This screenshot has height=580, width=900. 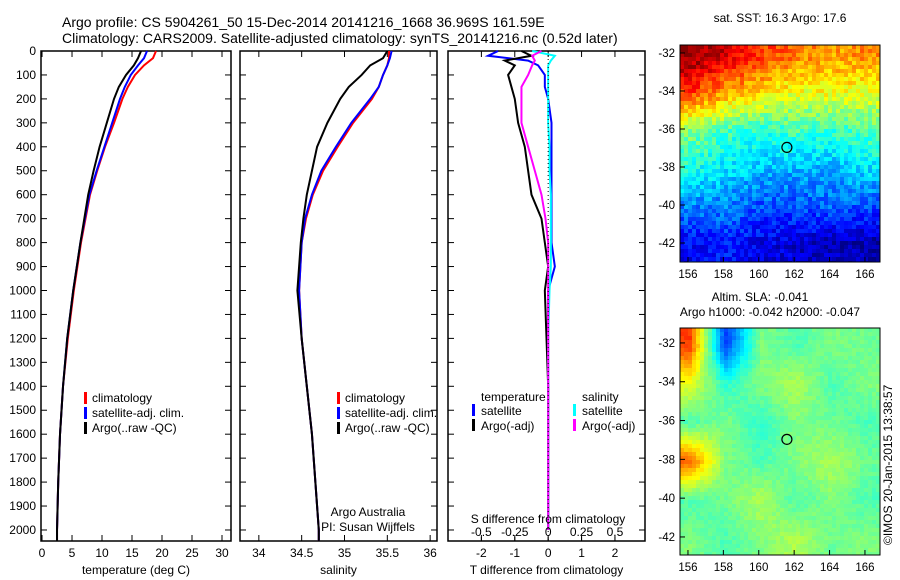 What do you see at coordinates (687, 275) in the screenshot?
I see `lon-tick-label: 156` at bounding box center [687, 275].